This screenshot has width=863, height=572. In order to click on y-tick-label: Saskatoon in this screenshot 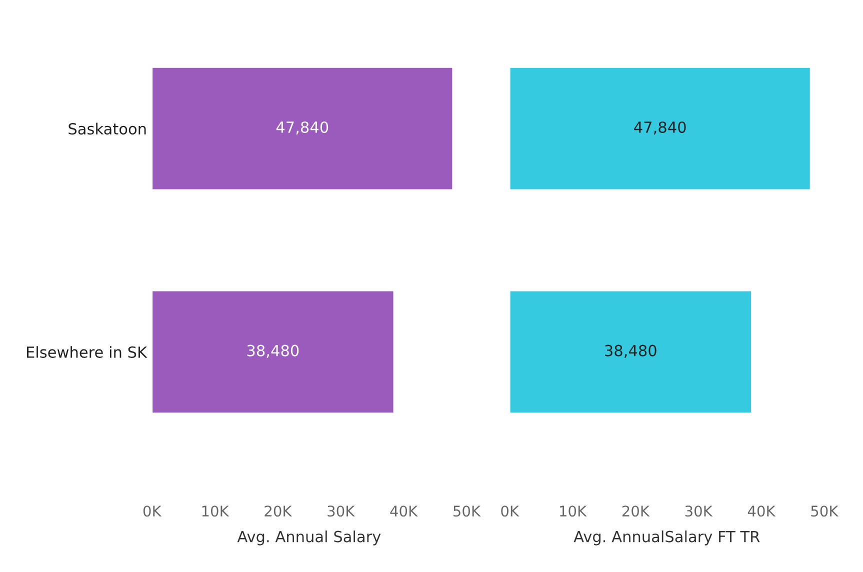, I will do `click(107, 128)`.